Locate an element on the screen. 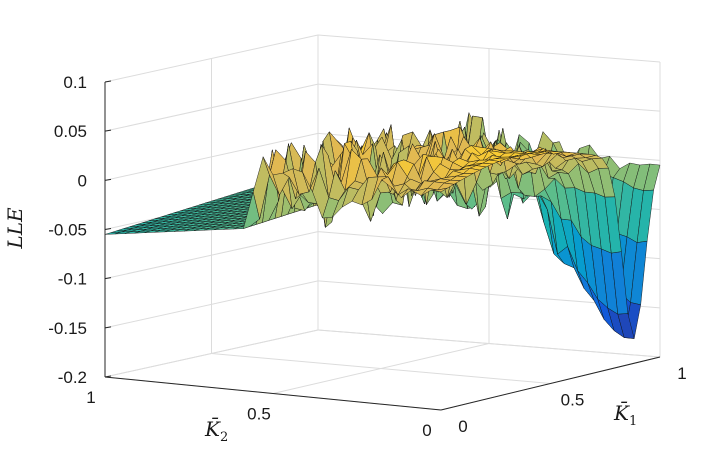 The image size is (726, 456). x-axis-label: K̄1 is located at coordinates (625, 414).